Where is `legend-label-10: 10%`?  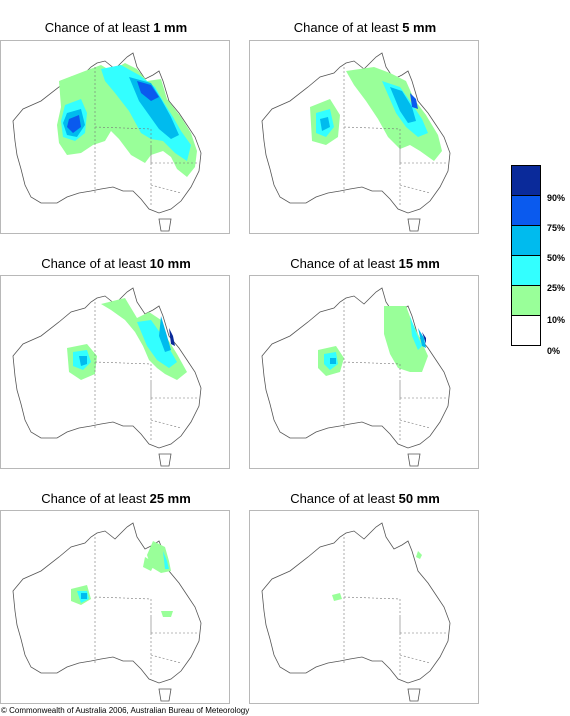
legend-label-10: 10% is located at coordinates (556, 320).